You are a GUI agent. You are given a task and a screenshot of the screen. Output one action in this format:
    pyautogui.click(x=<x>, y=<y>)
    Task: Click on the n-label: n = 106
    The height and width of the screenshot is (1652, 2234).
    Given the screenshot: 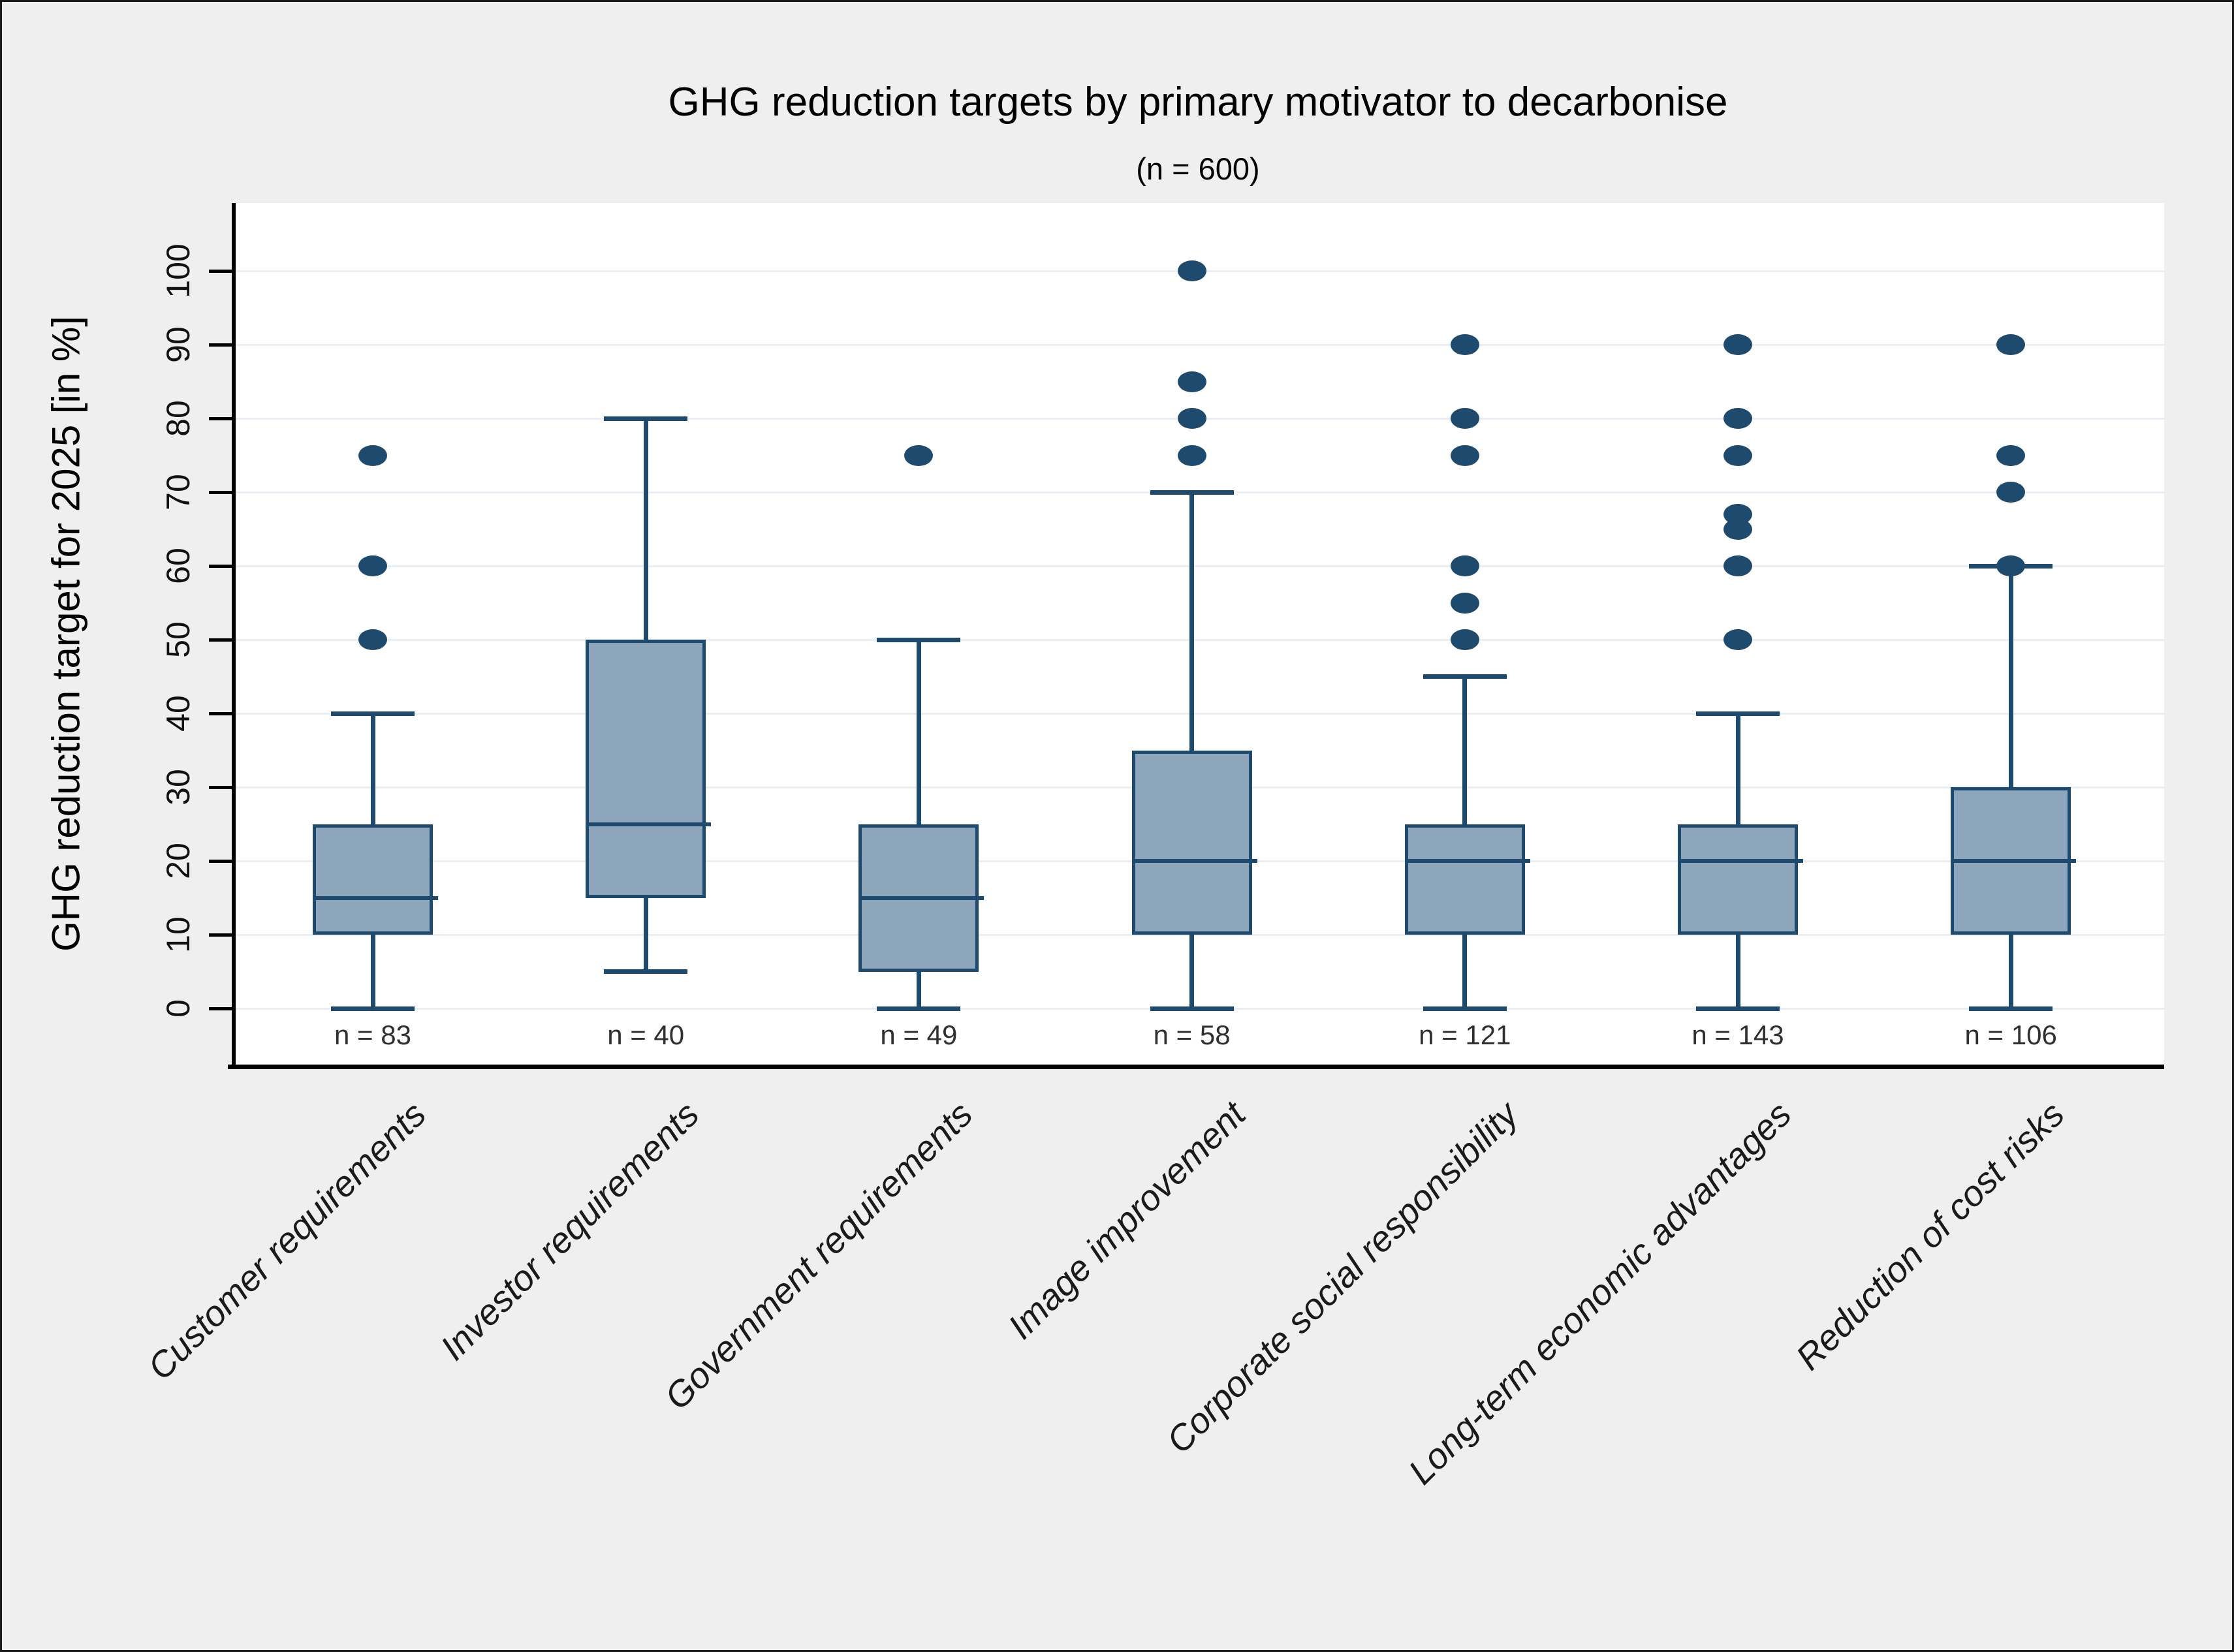 What is the action you would take?
    pyautogui.click(x=2010, y=1035)
    